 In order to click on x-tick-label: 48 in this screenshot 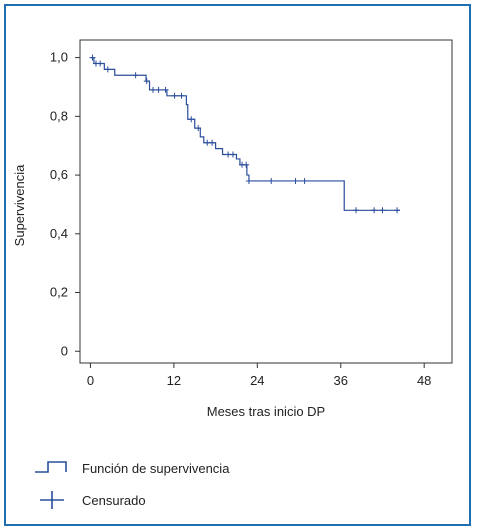, I will do `click(424, 380)`.